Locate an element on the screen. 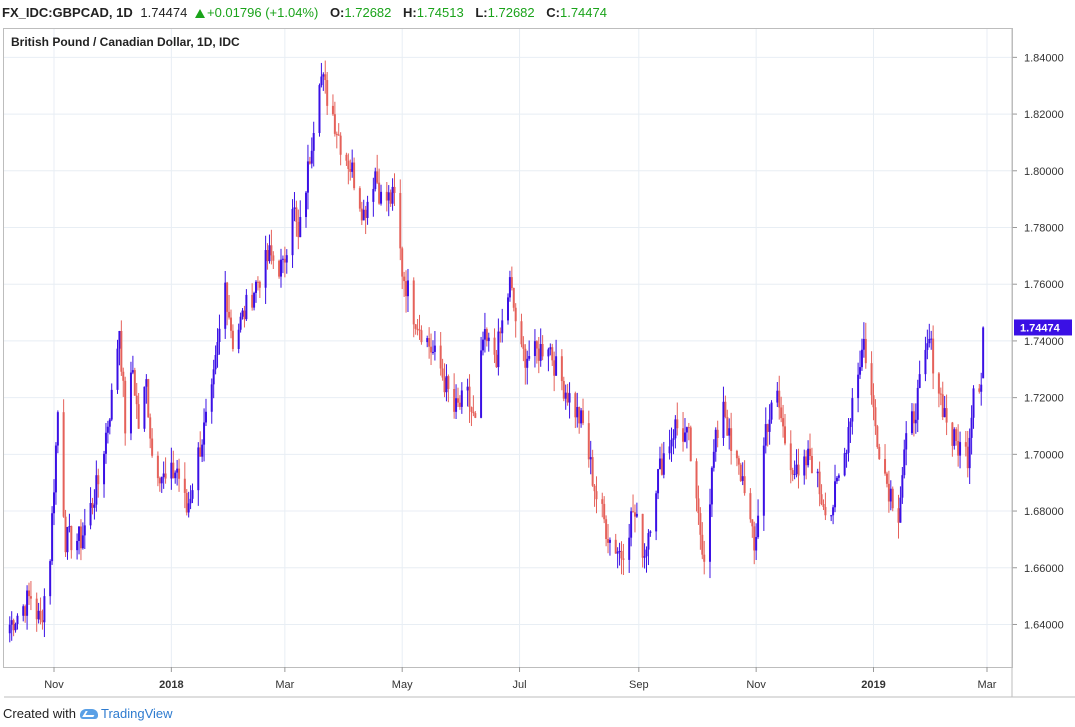  last-price-tag is located at coordinates (1043, 327).